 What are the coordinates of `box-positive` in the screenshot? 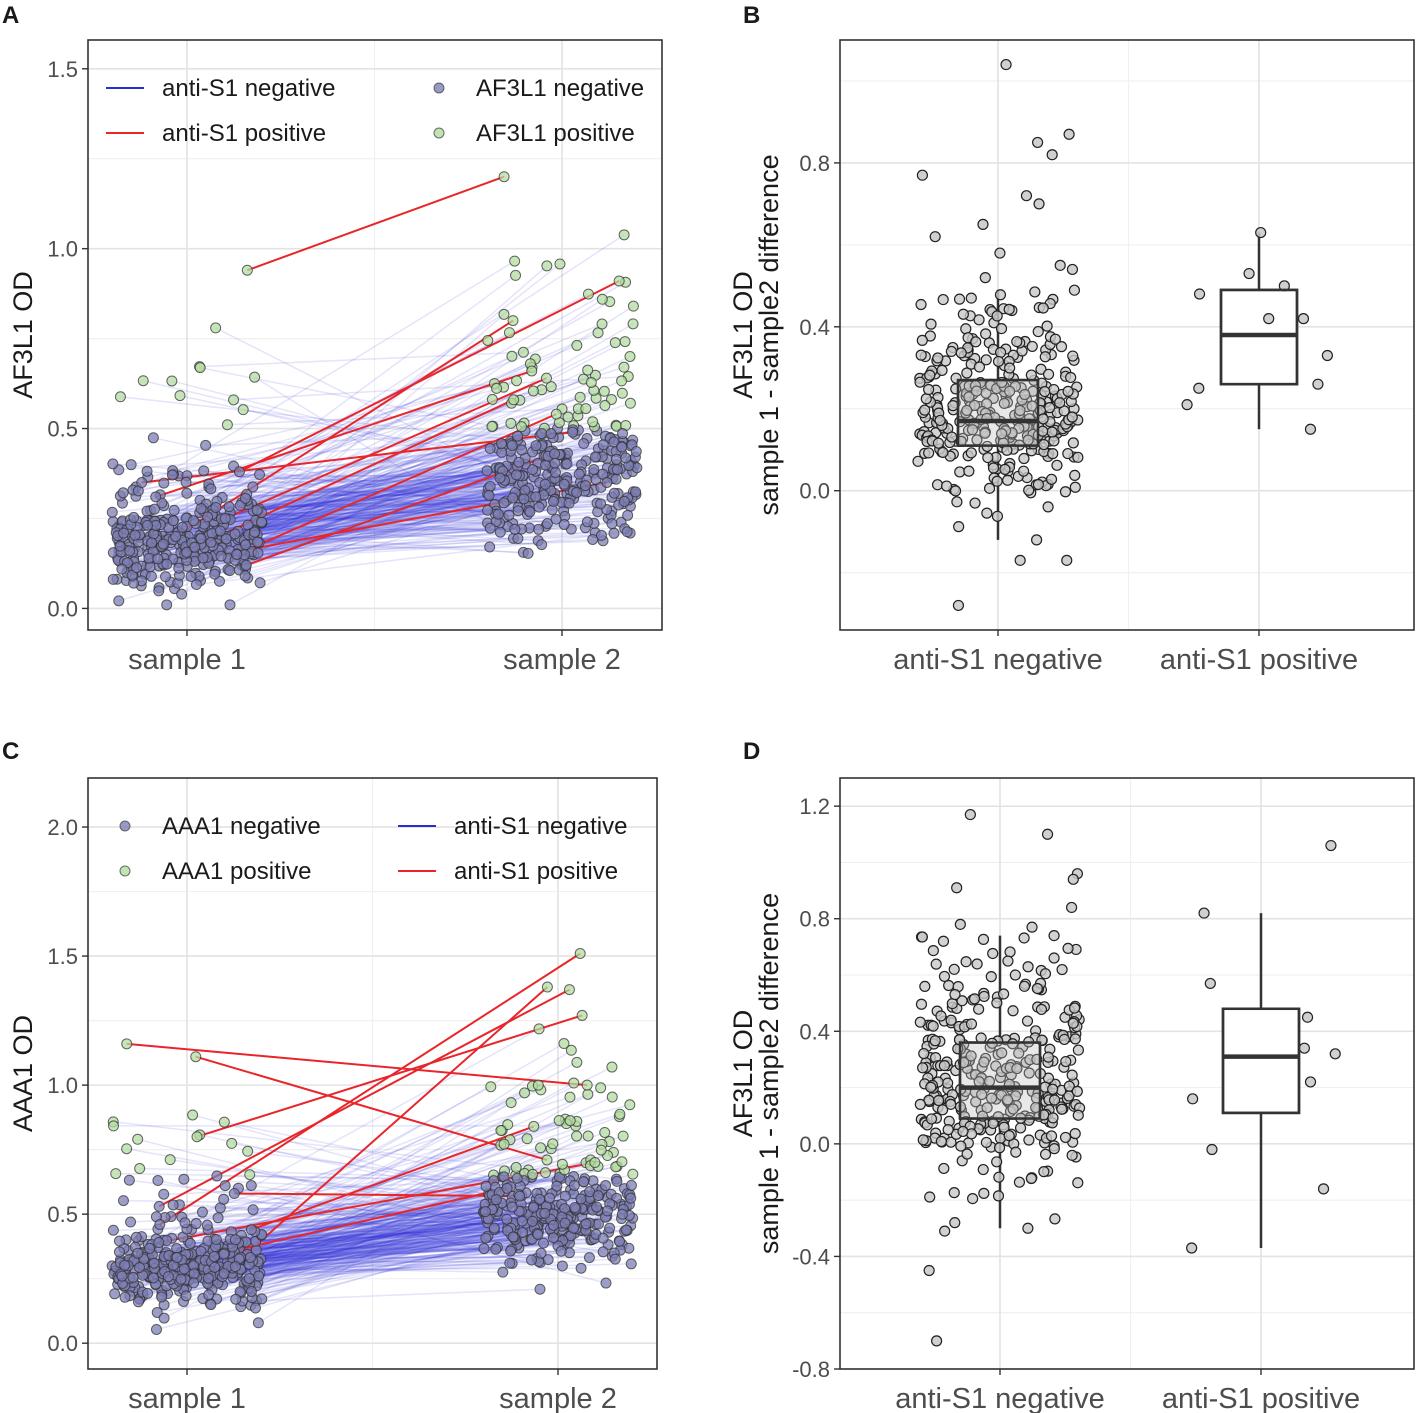 It's located at (1263, 1046).